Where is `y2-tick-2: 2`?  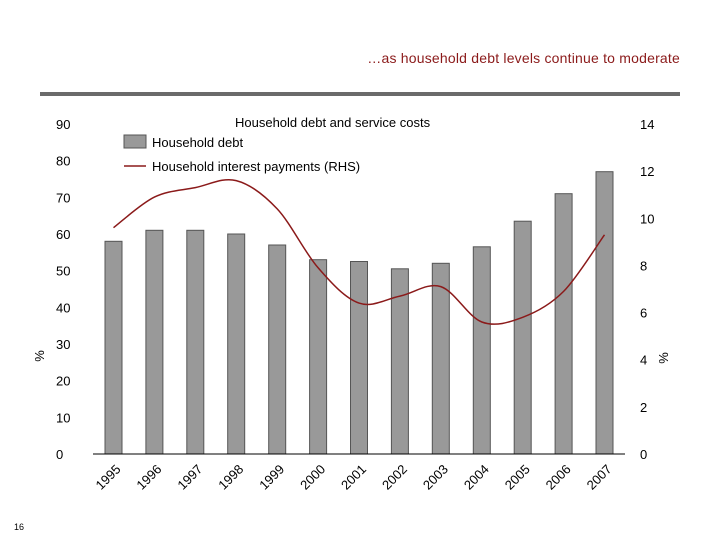
y2-tick-2: 2 is located at coordinates (643, 407).